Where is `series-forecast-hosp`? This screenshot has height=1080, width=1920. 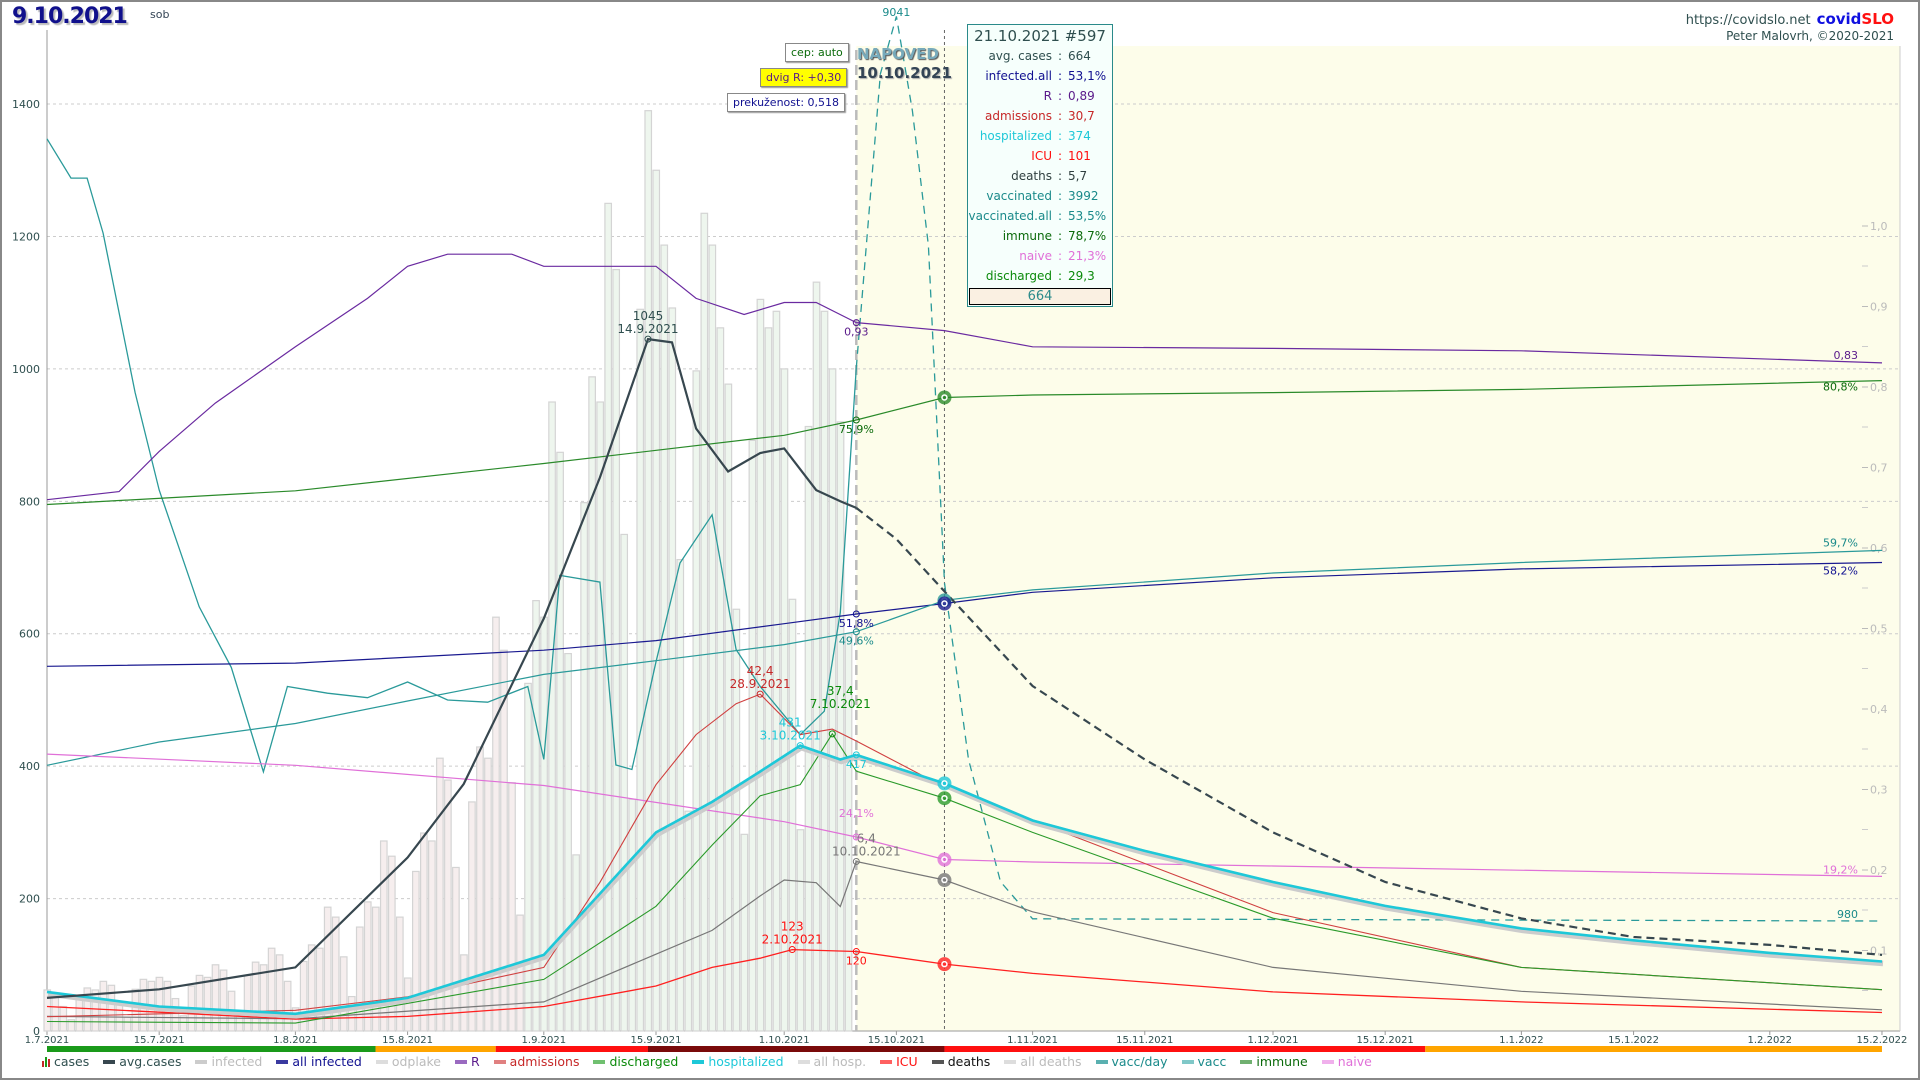
series-forecast-hosp is located at coordinates (1369, 858).